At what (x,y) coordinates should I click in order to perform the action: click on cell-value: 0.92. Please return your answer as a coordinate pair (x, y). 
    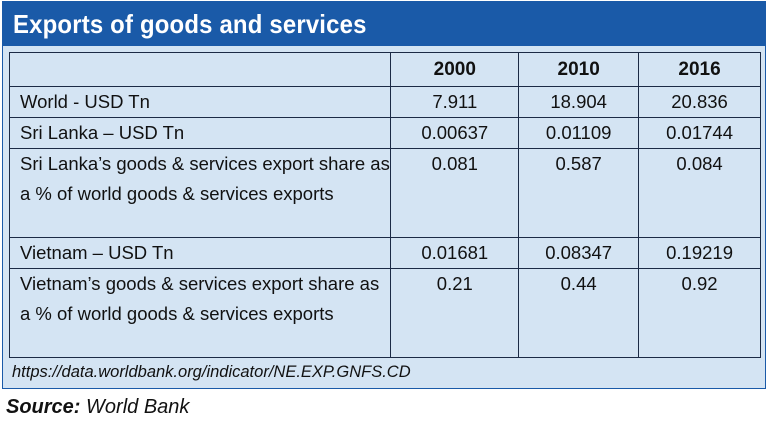
    Looking at the image, I should click on (699, 313).